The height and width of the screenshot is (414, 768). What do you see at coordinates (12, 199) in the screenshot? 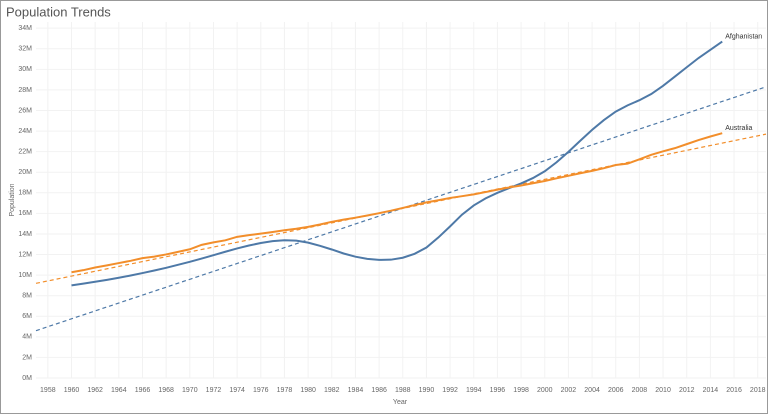
I see `y-axis-title: Population` at bounding box center [12, 199].